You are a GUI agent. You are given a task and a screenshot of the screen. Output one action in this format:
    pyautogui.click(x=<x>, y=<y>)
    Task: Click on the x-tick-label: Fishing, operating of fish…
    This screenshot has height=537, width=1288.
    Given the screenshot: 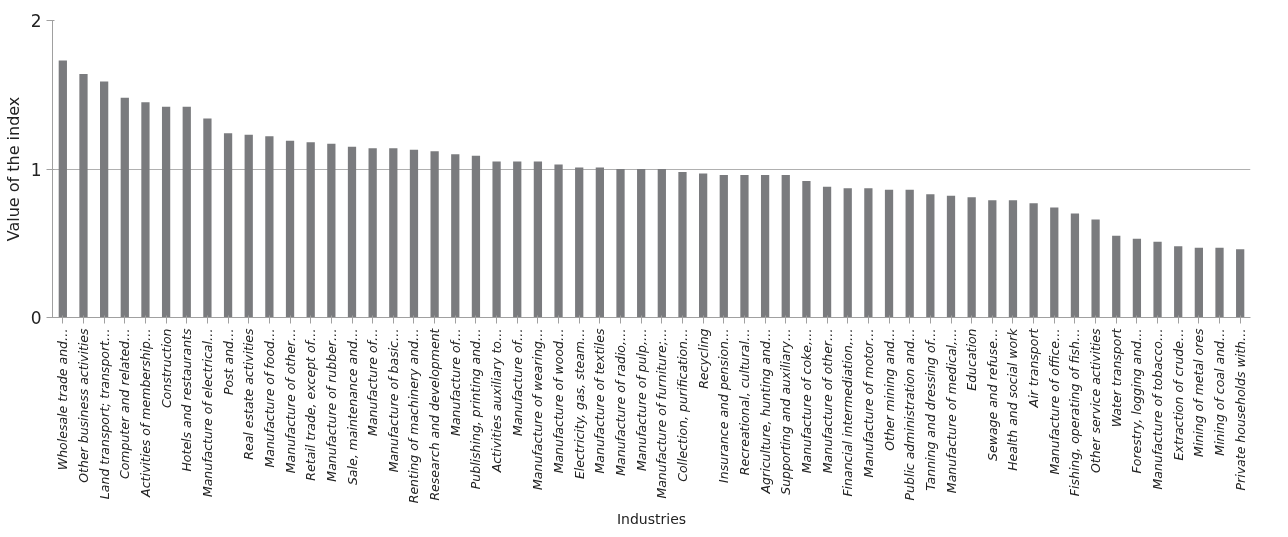 What is the action you would take?
    pyautogui.click(x=1075, y=412)
    